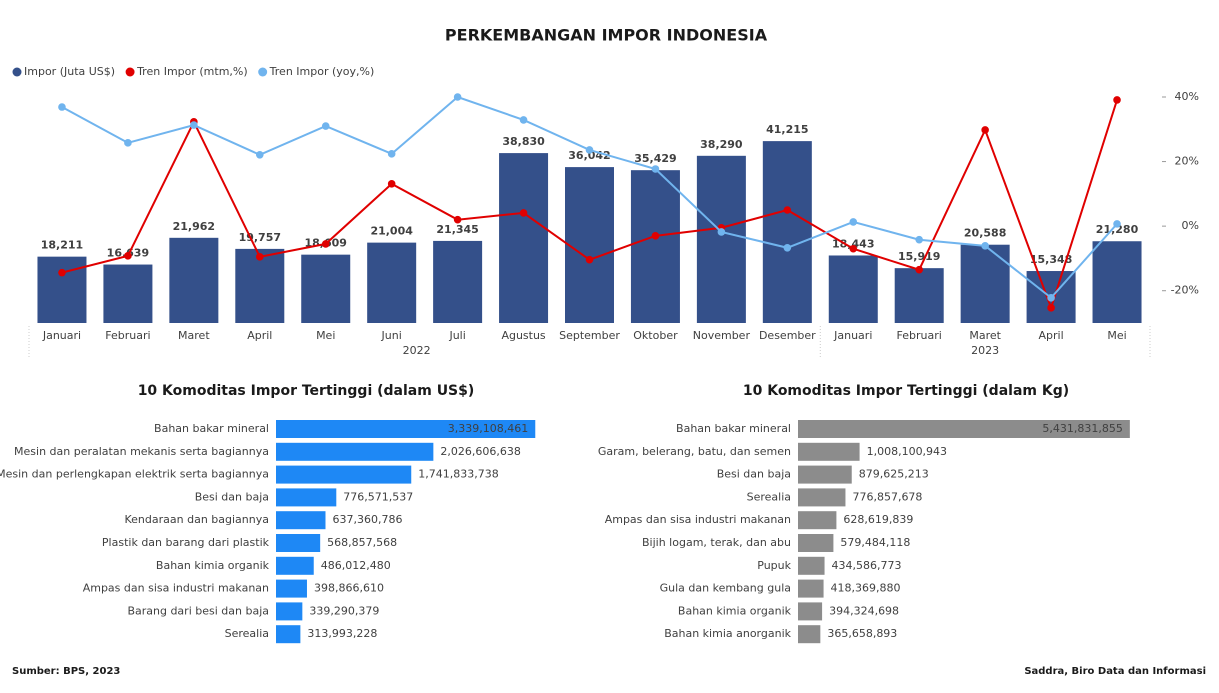  Describe the element at coordinates (259, 335) in the screenshot. I see `x-tick-label: April` at that location.